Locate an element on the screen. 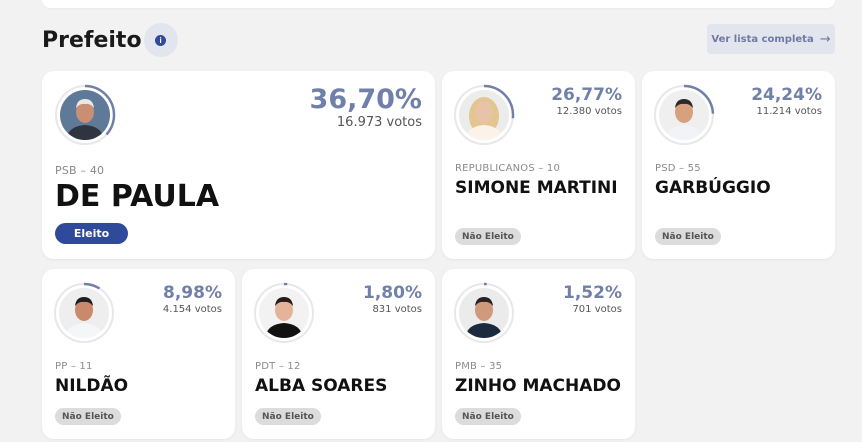  vote-percent: 8,98% is located at coordinates (192, 293).